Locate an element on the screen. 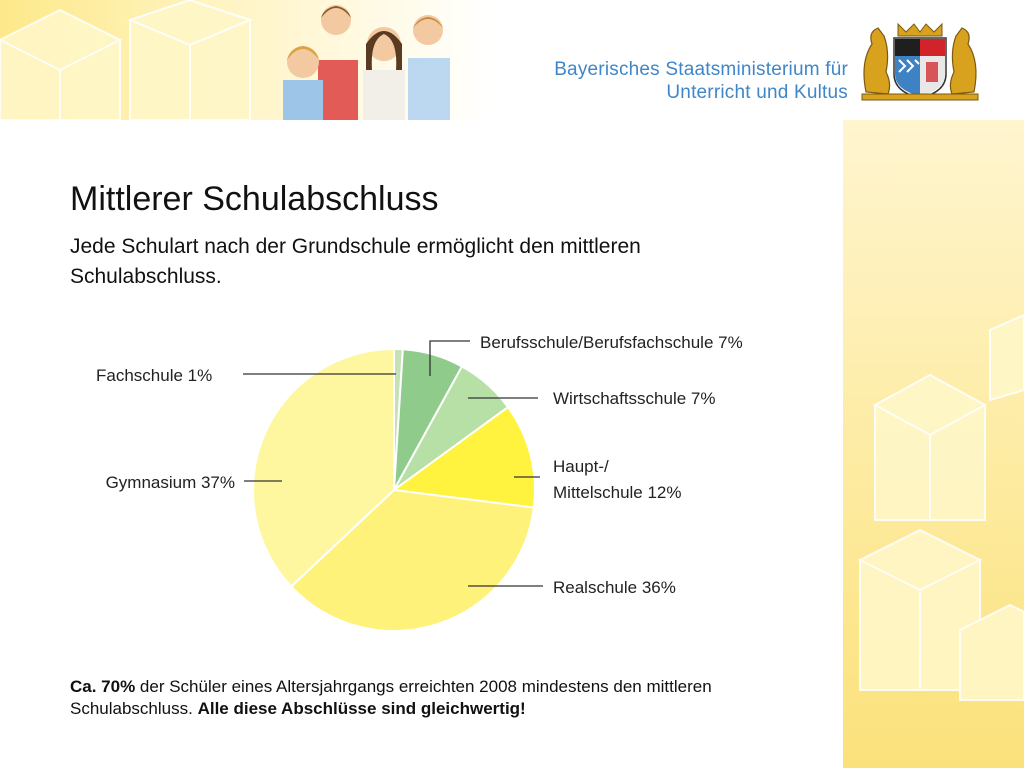  slice-label-line: Haupt-/ is located at coordinates (581, 466).